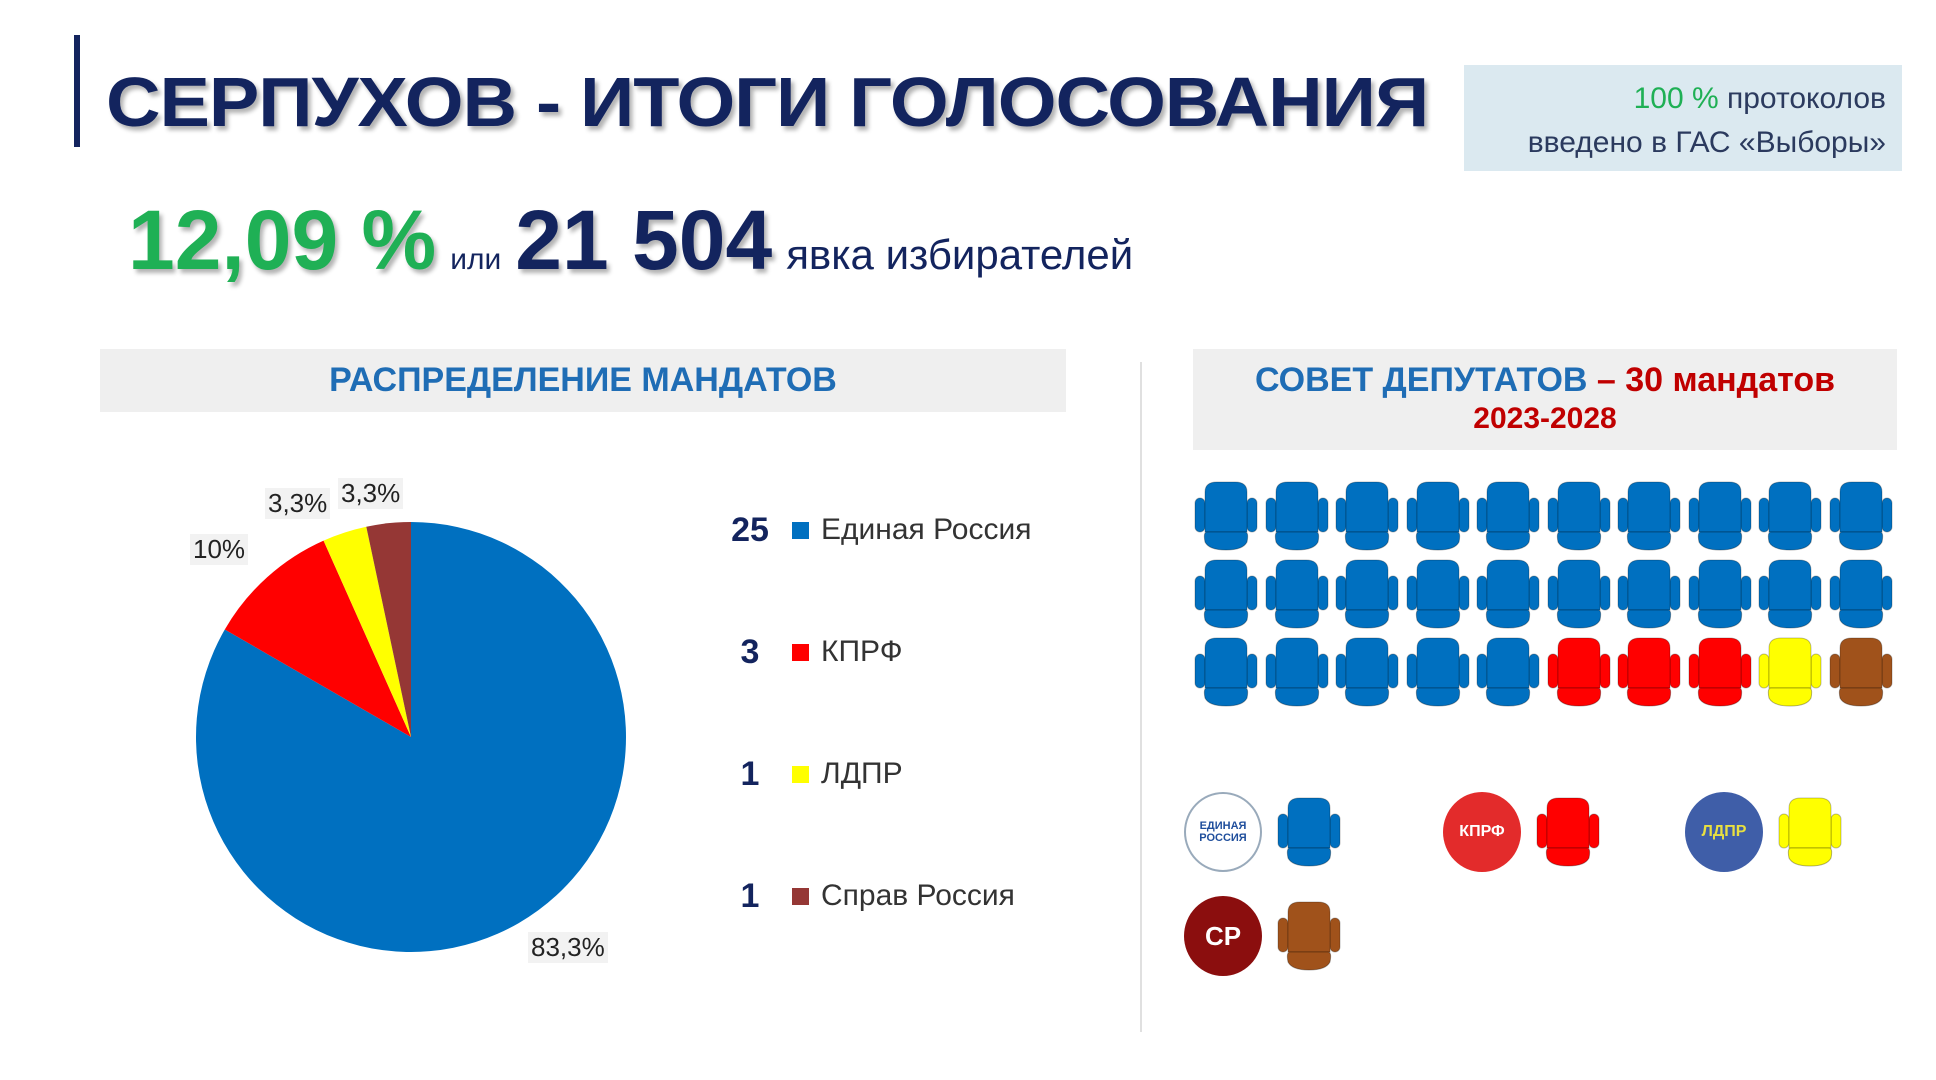 This screenshot has height=1080, width=1936. Describe the element at coordinates (862, 773) in the screenshot. I see `legend-label: ЛДПР` at that location.